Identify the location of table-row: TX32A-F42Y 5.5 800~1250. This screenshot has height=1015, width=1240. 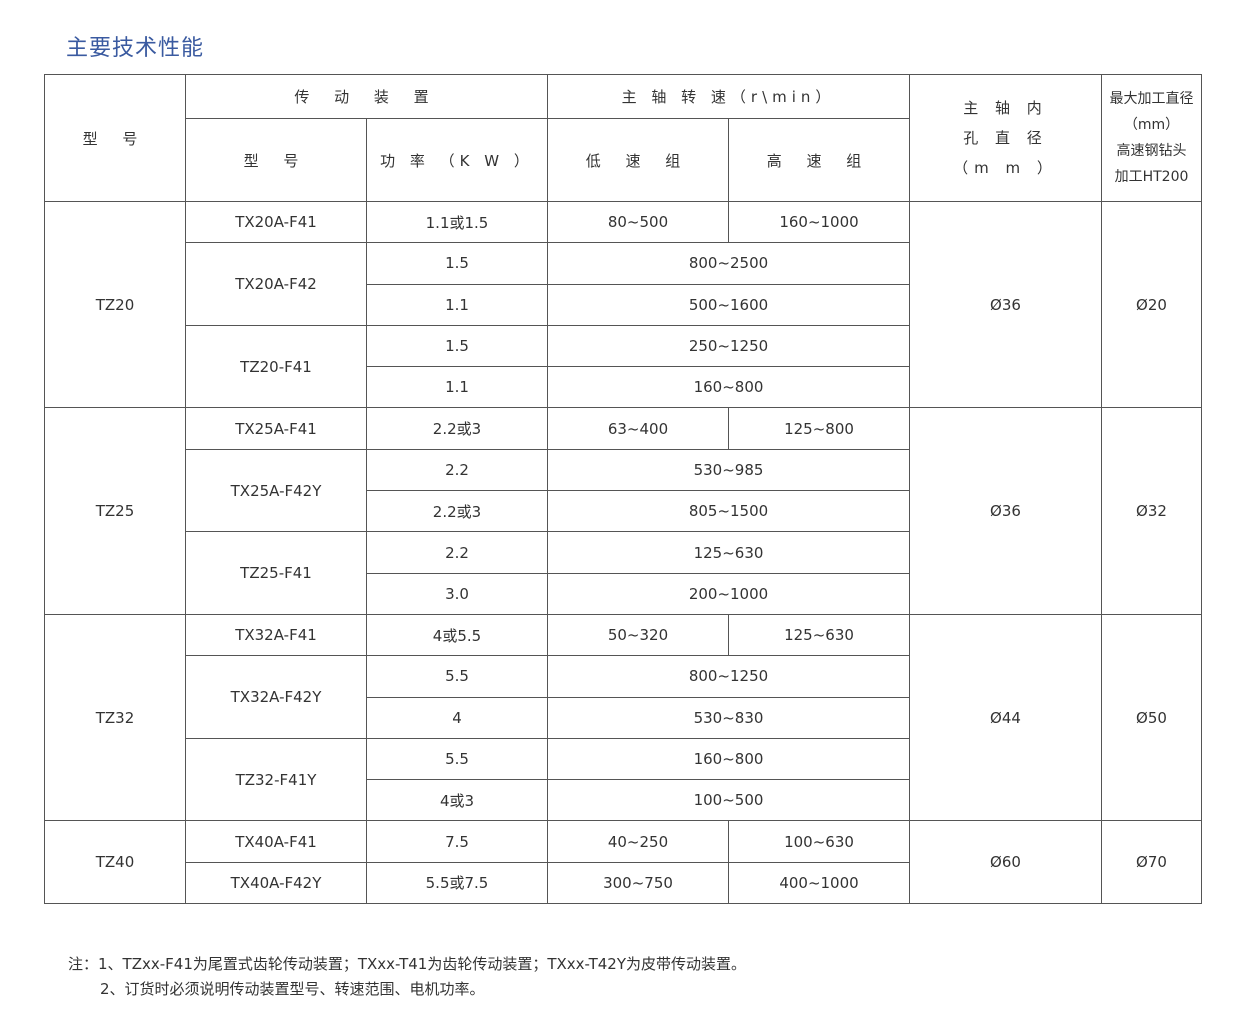
(623, 697).